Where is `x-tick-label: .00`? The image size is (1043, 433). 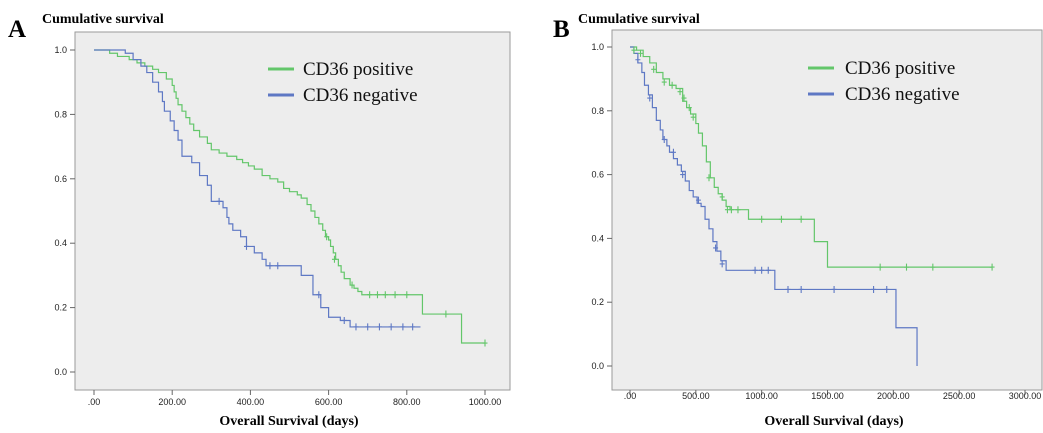 x-tick-label: .00 is located at coordinates (630, 396).